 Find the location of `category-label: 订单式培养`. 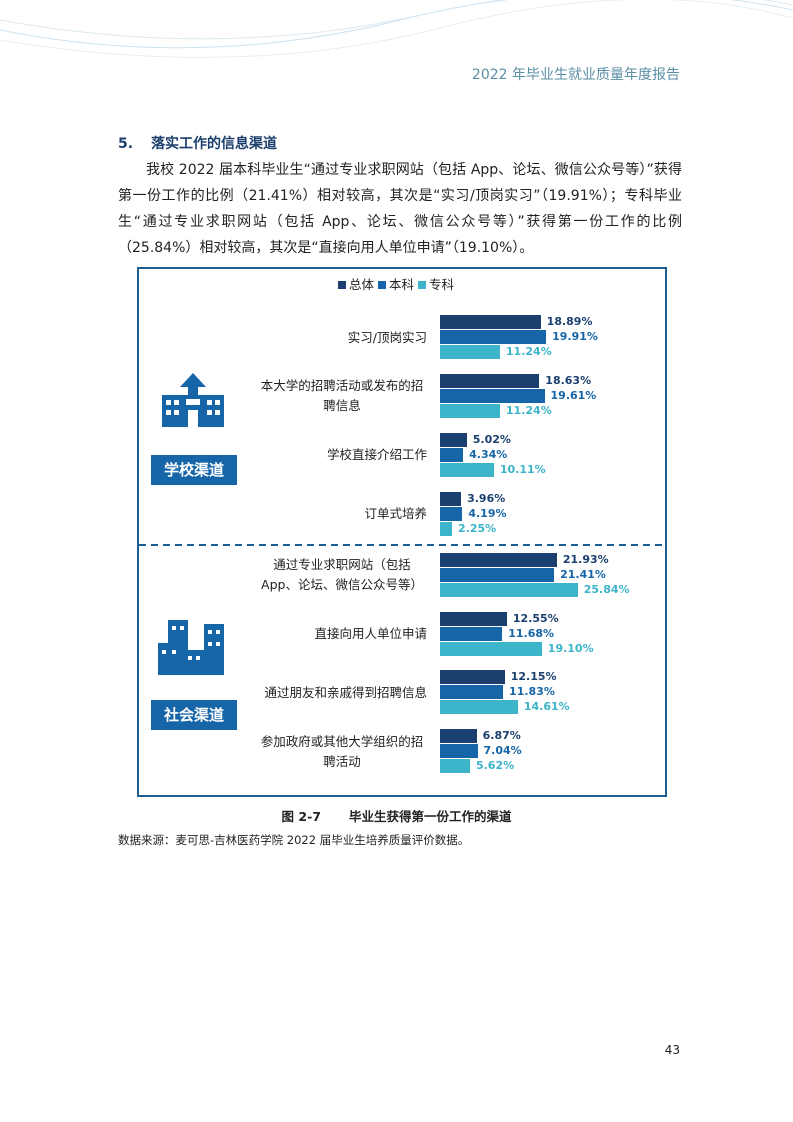

category-label: 订单式培养 is located at coordinates (342, 514).